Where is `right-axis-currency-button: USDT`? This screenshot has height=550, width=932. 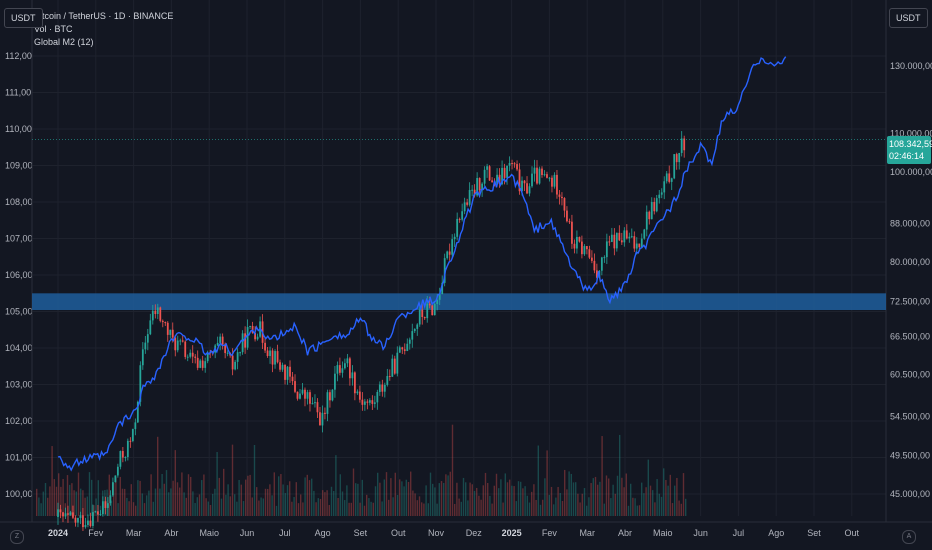
right-axis-currency-button: USDT is located at coordinates (908, 18).